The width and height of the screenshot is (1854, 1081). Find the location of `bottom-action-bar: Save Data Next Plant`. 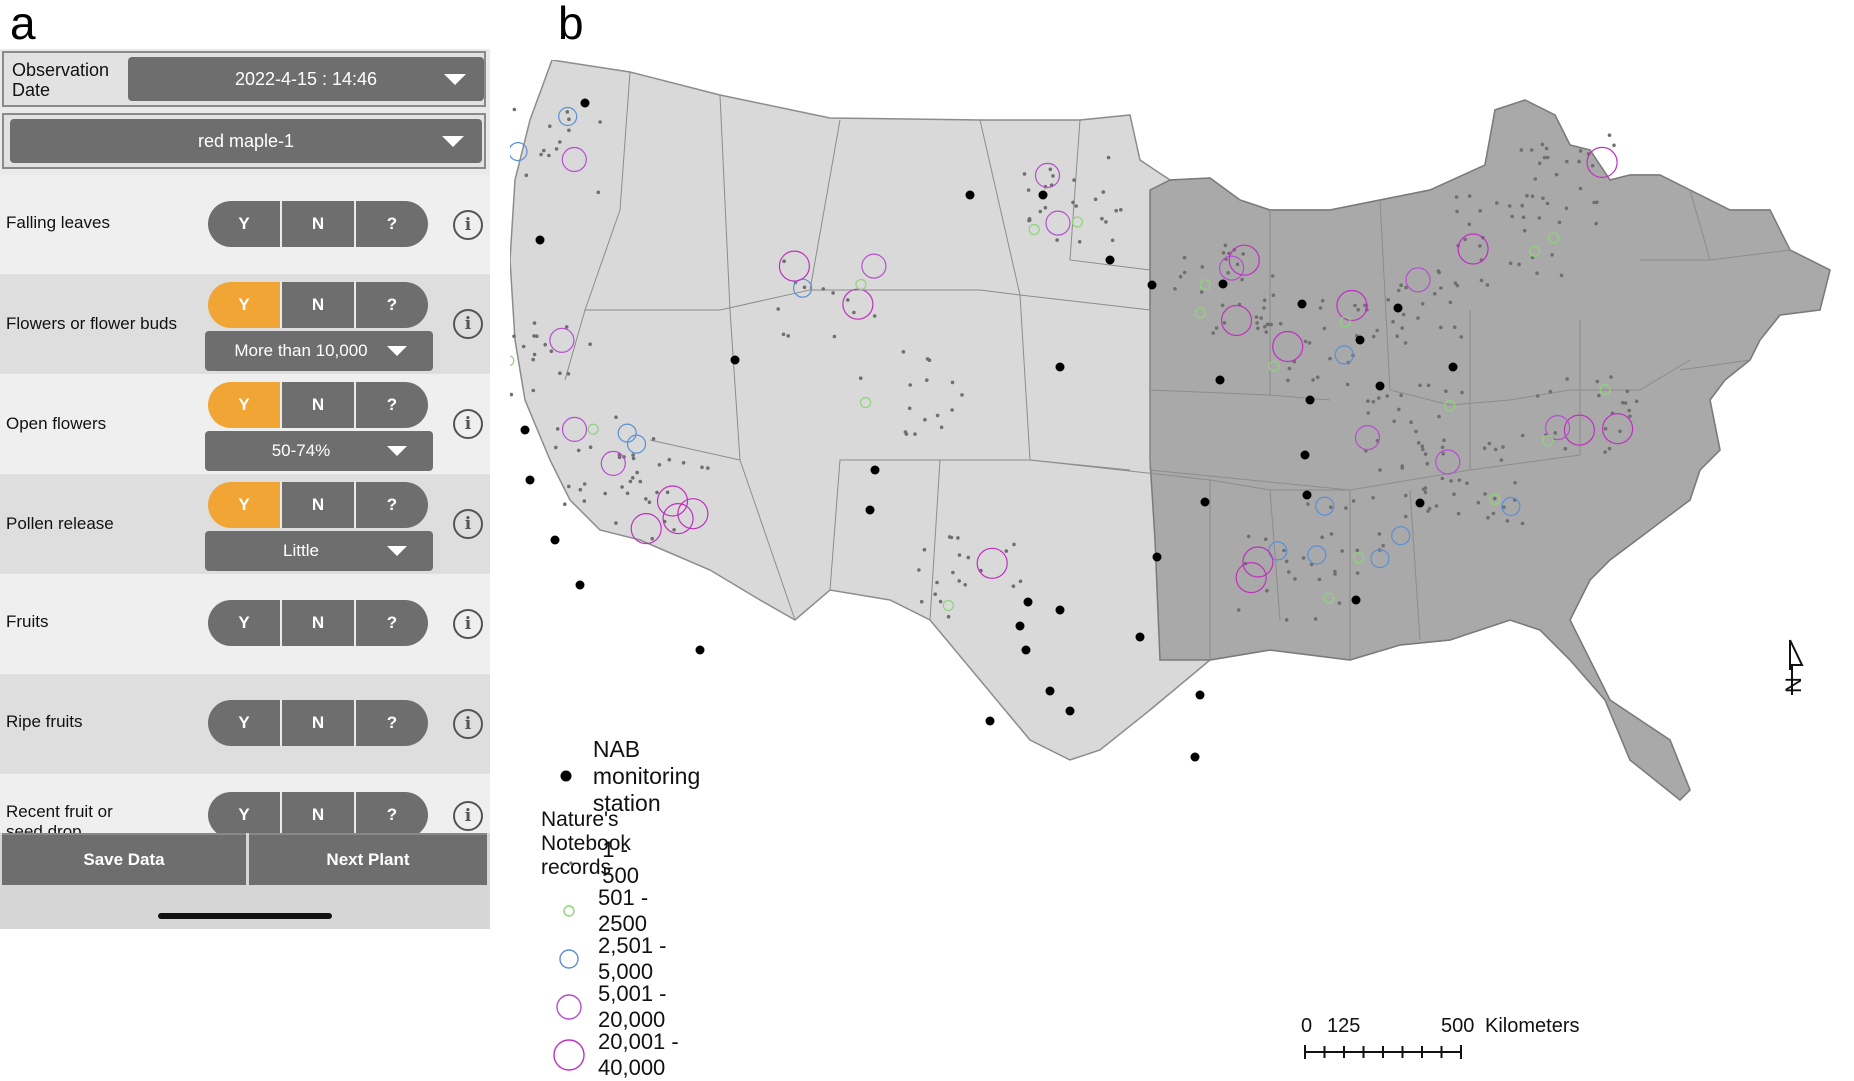

bottom-action-bar: Save Data Next Plant is located at coordinates (245, 881).